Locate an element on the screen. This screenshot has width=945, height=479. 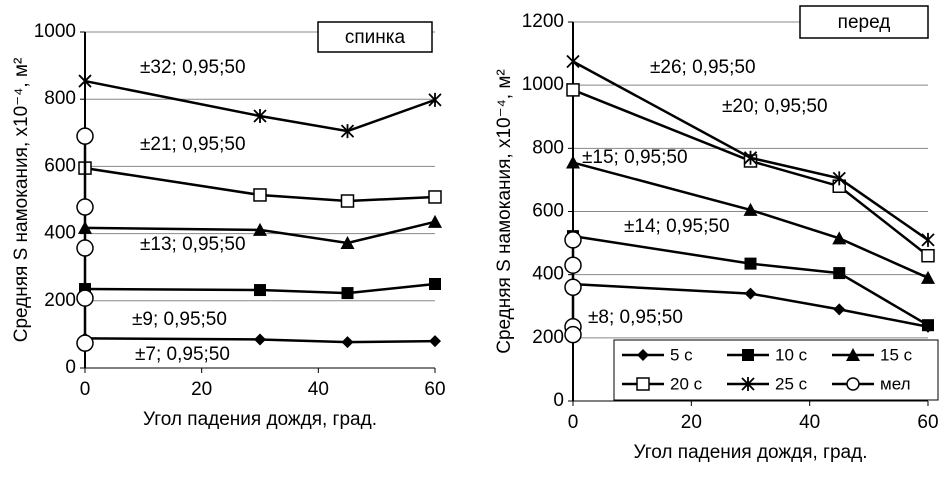
annotation: ±9; 0,95;50 is located at coordinates (179, 319).